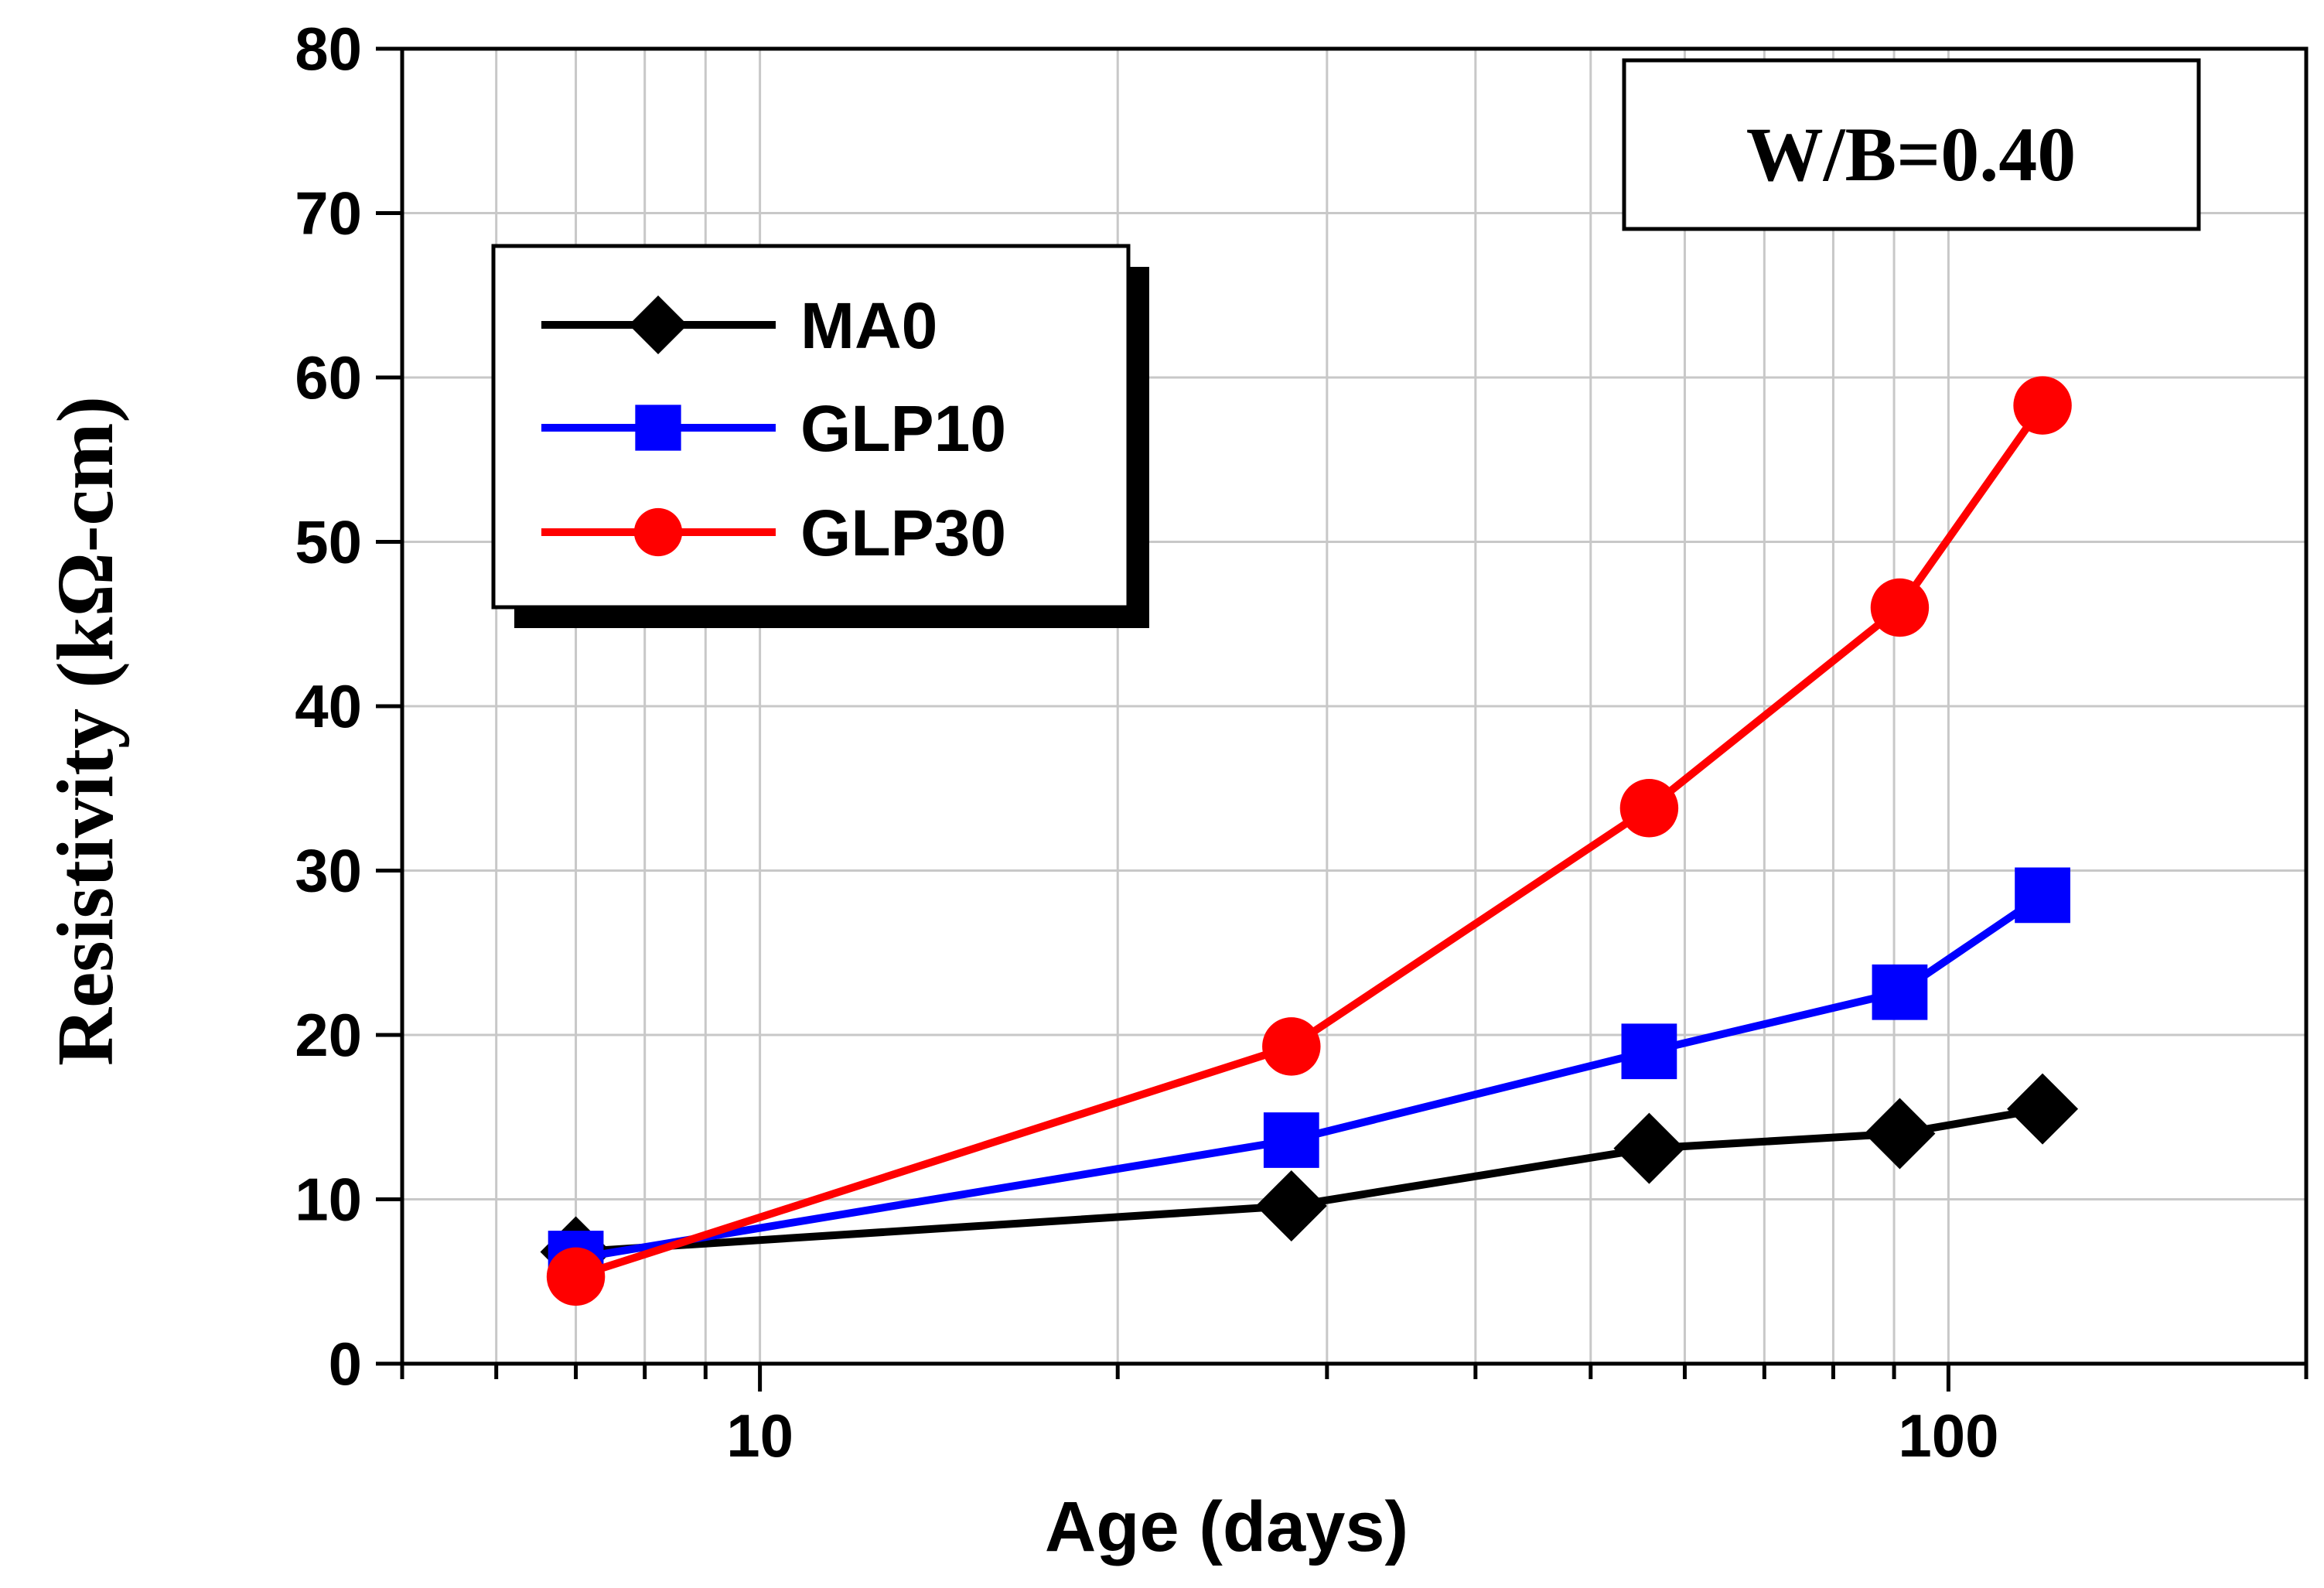 Image resolution: width=2324 pixels, height=1588 pixels. I want to click on y-tick-label: 40, so click(328, 706).